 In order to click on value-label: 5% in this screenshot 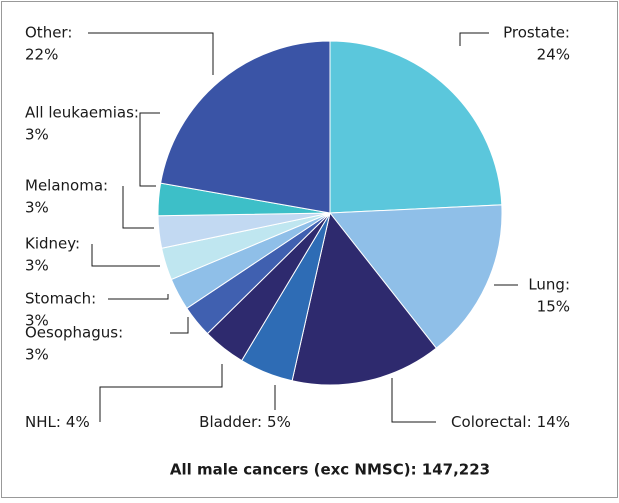, I will do `click(279, 422)`.